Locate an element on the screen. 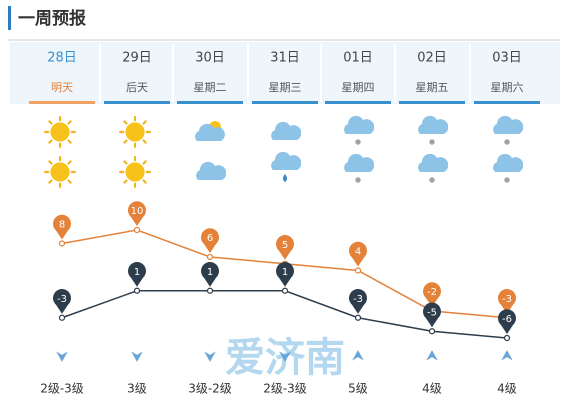 The image size is (570, 400). temp-label: -6 is located at coordinates (507, 319).